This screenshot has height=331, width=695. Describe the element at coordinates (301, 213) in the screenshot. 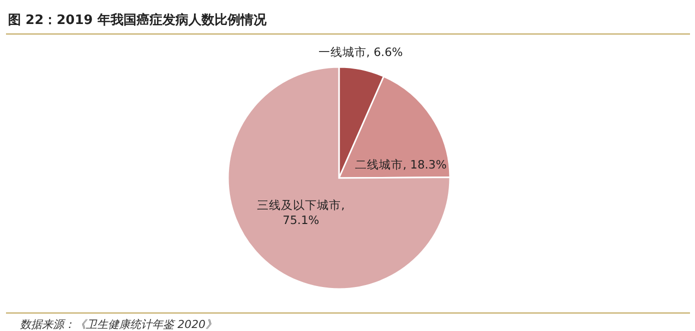

I see `slice-label: 三线及以下城市, 75.1%` at that location.